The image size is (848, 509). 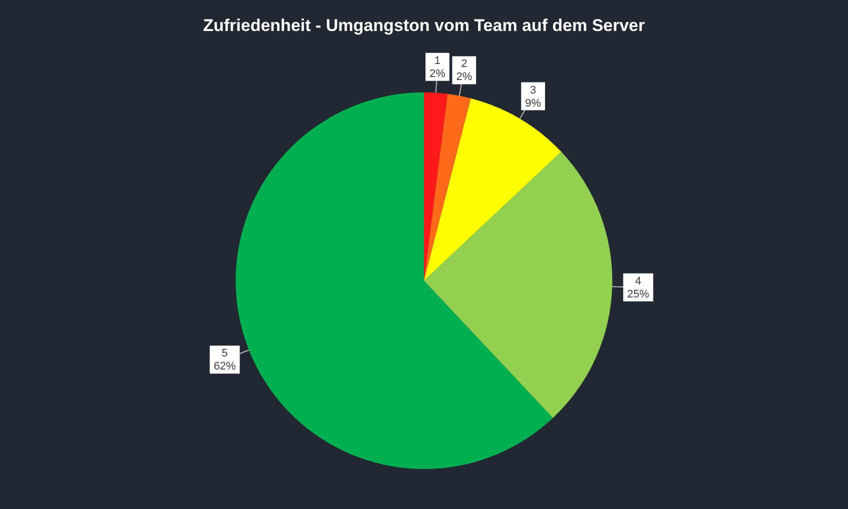 I want to click on slice-label: 3, so click(x=533, y=90).